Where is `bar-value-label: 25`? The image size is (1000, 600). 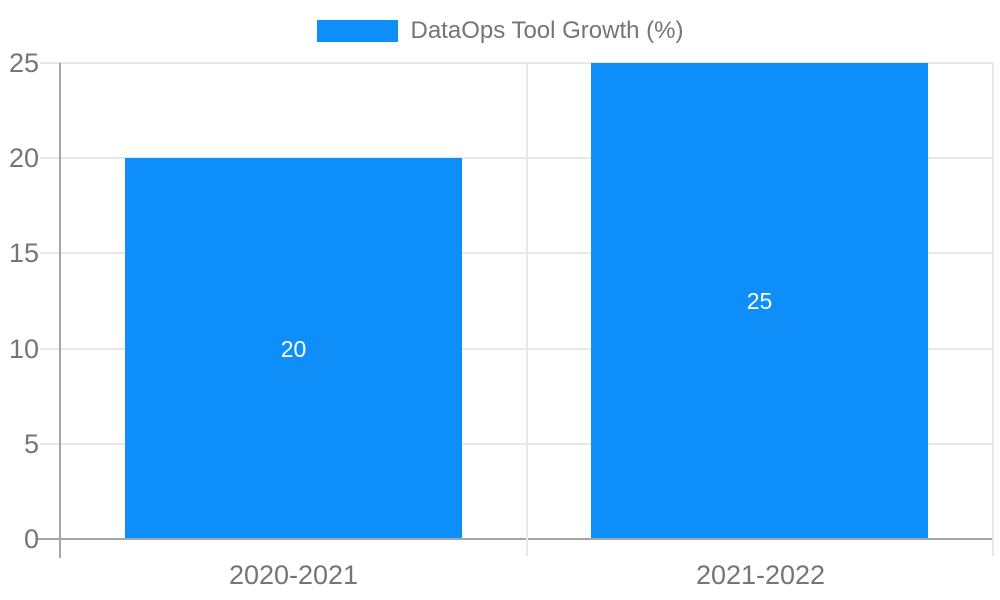
bar-value-label: 25 is located at coordinates (759, 301).